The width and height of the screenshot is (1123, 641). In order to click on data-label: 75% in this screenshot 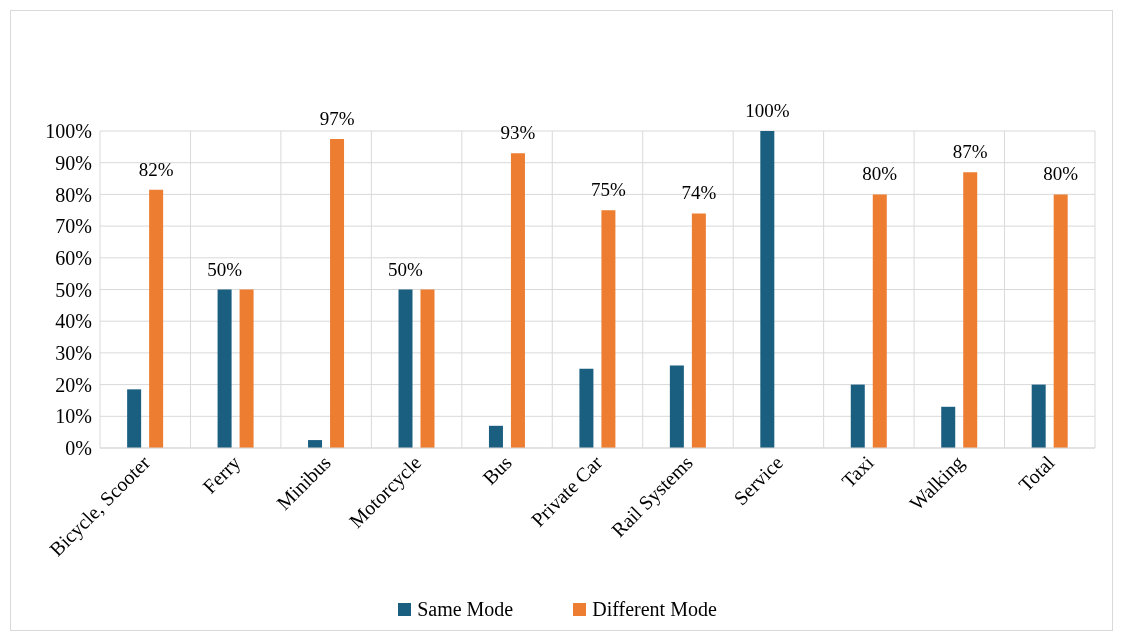, I will do `click(608, 190)`.